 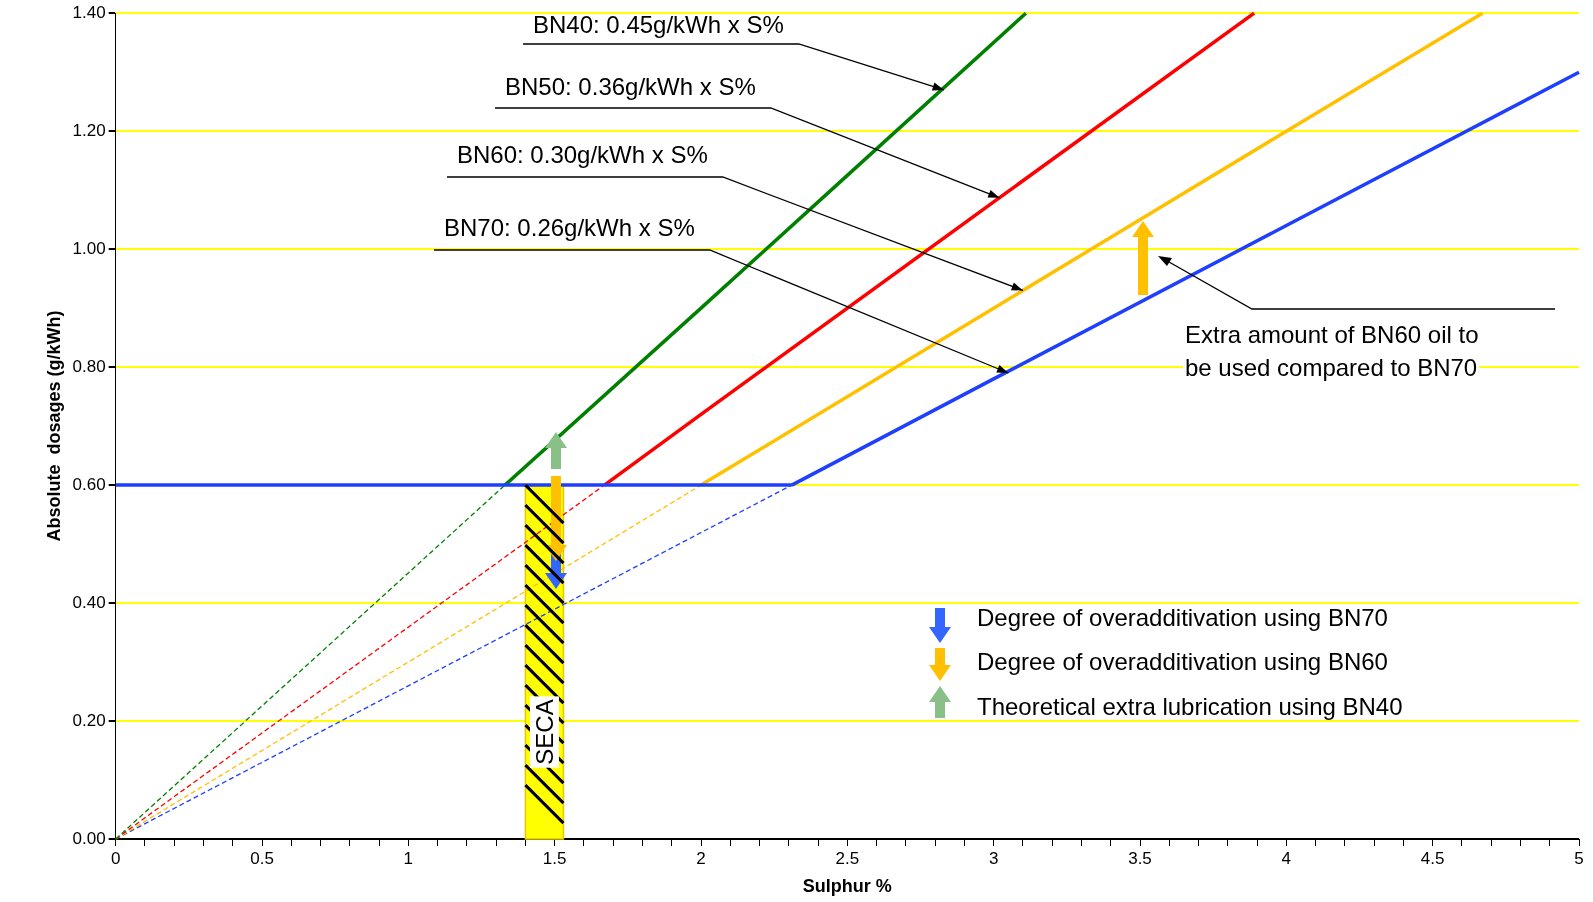 I want to click on x-tick-label: 4, so click(x=1286, y=858).